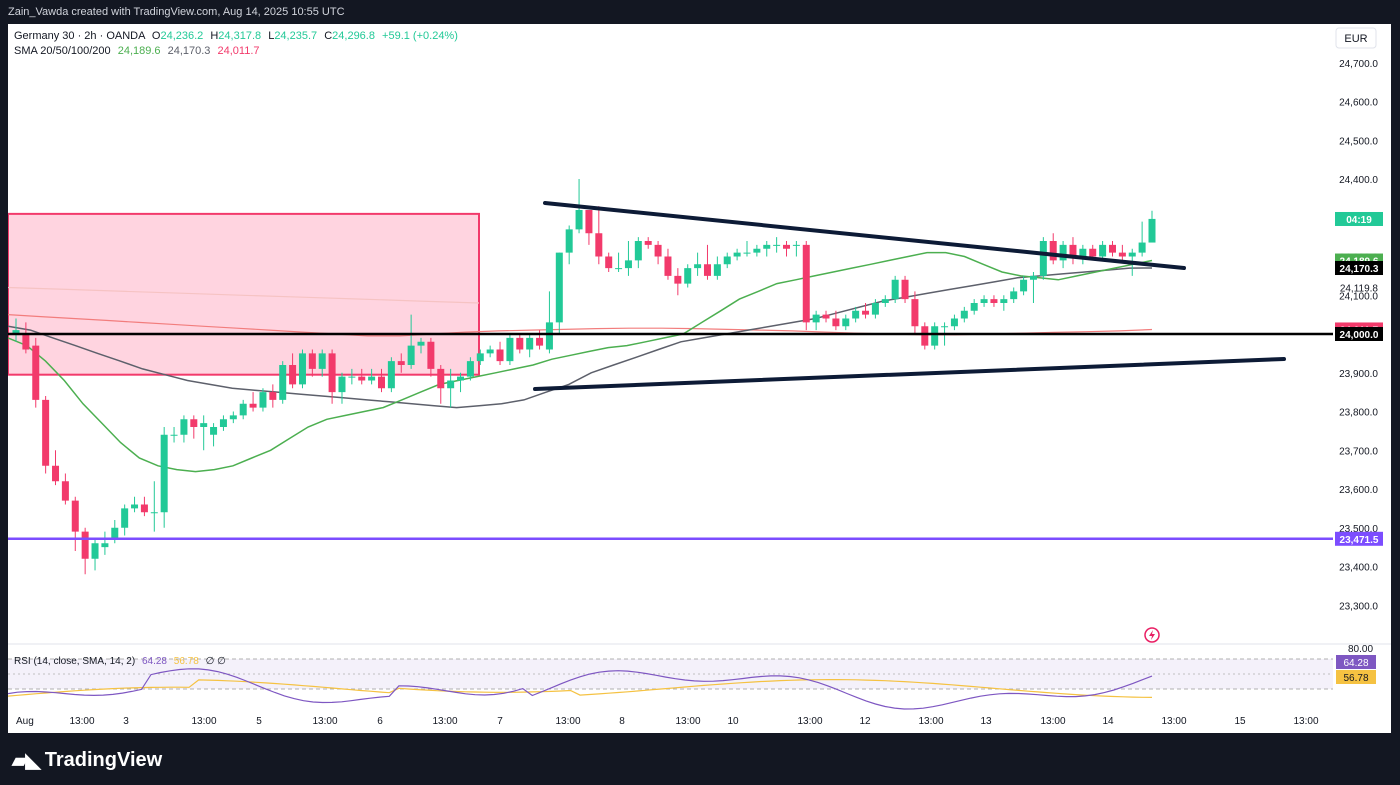  I want to click on price-tick-label: 23,400.0, so click(1358, 568).